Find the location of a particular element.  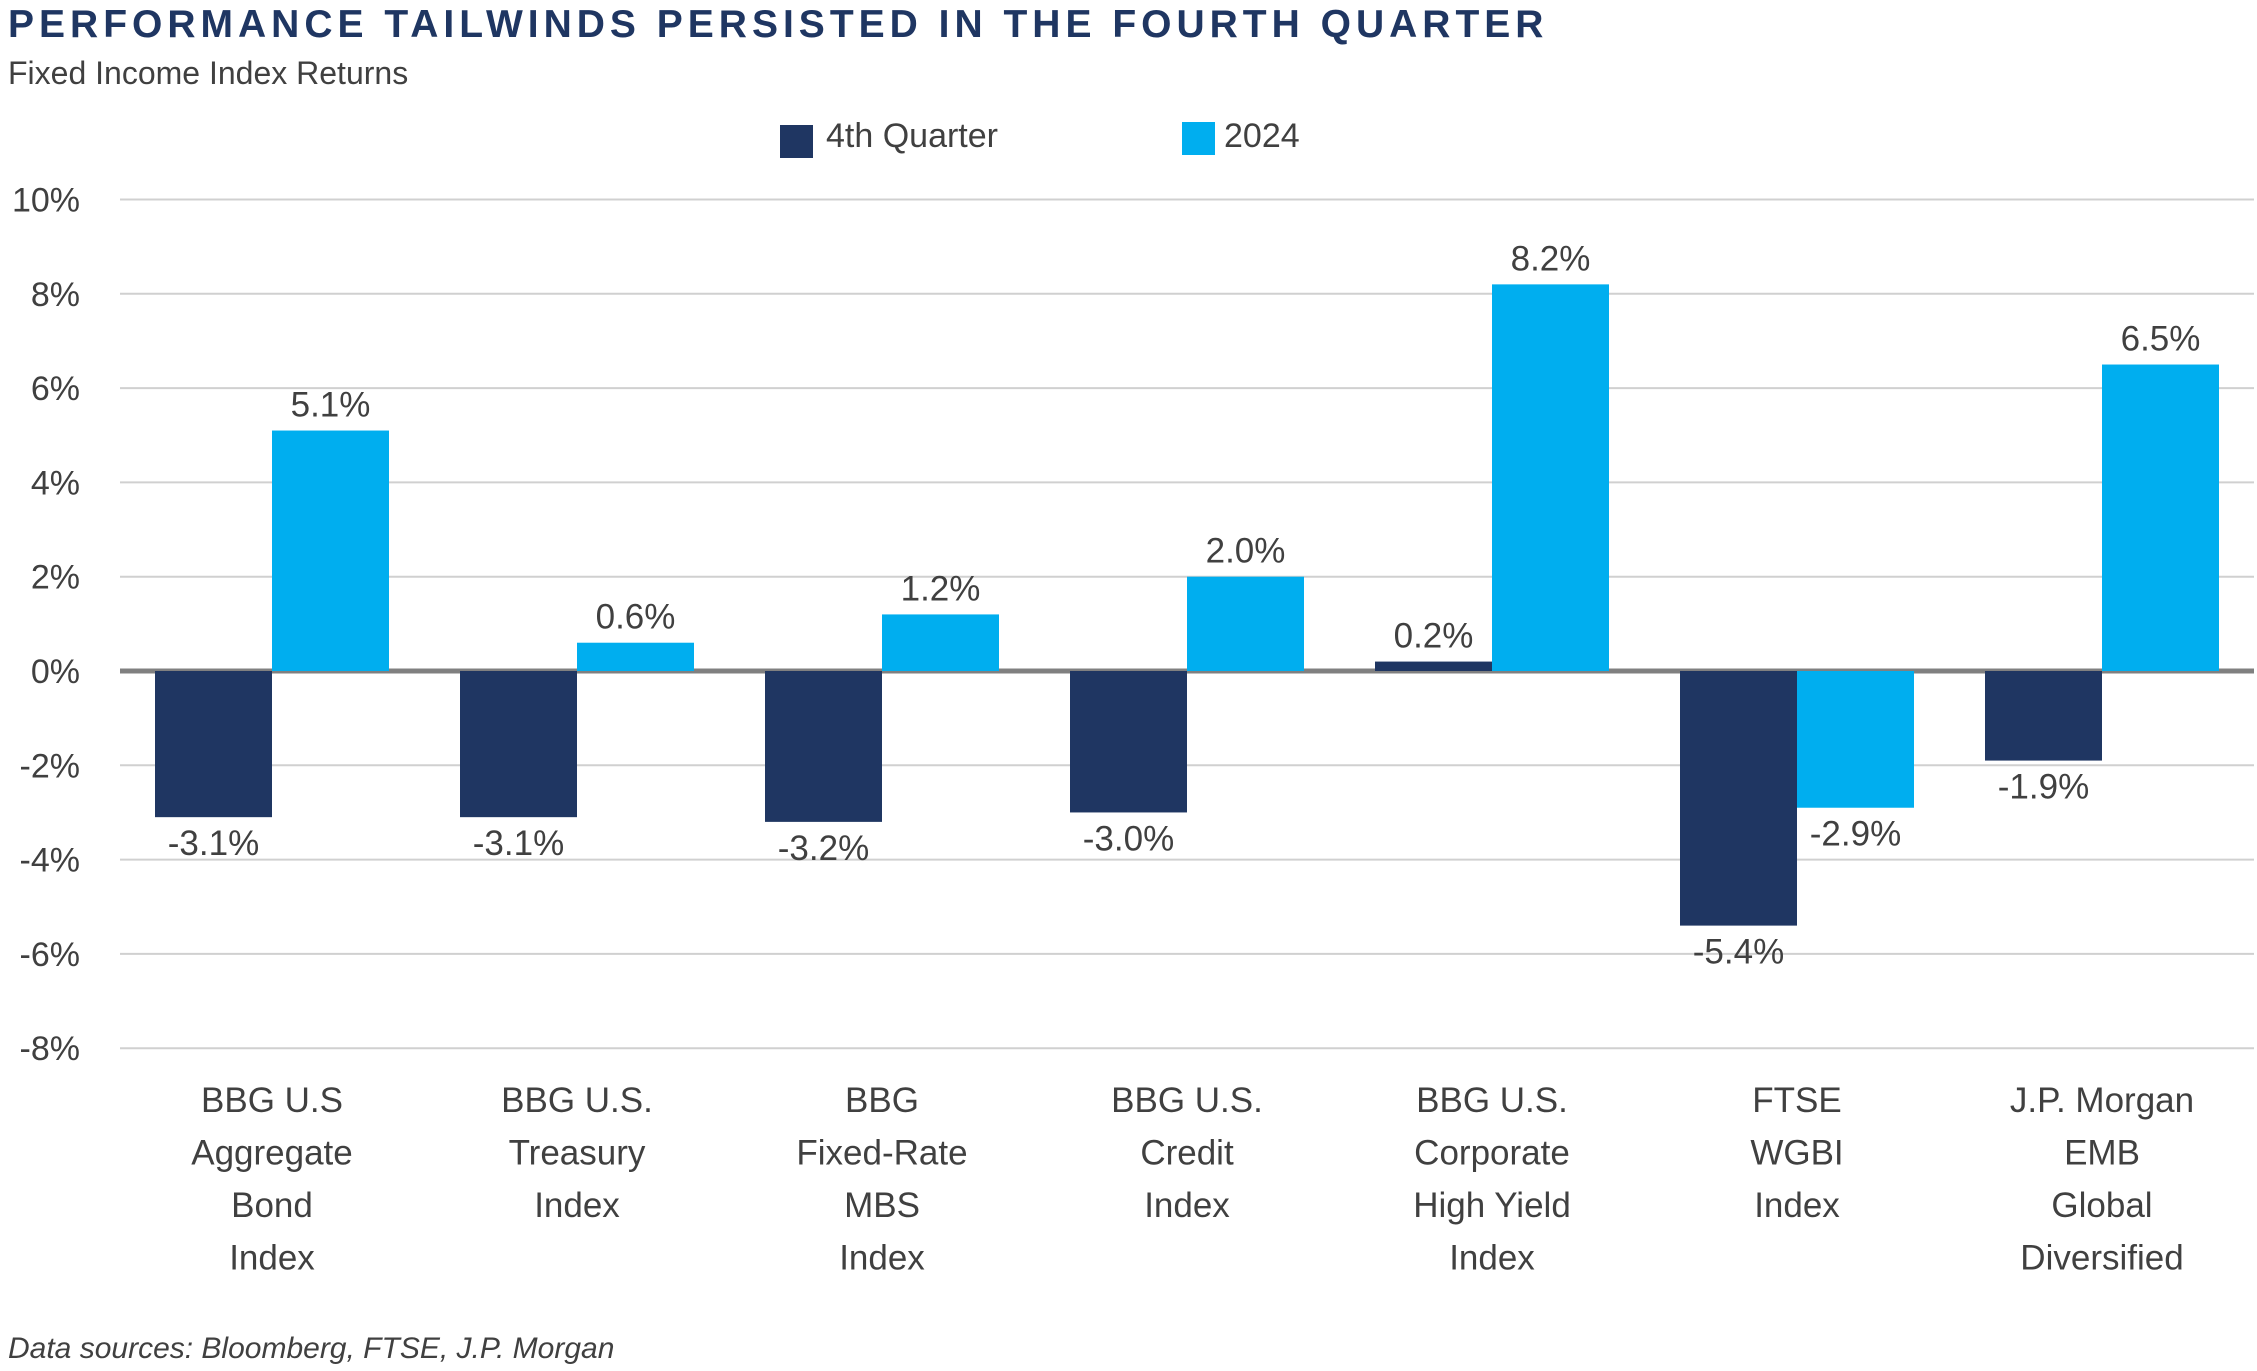

y-tick-label: -4% is located at coordinates (50, 861).